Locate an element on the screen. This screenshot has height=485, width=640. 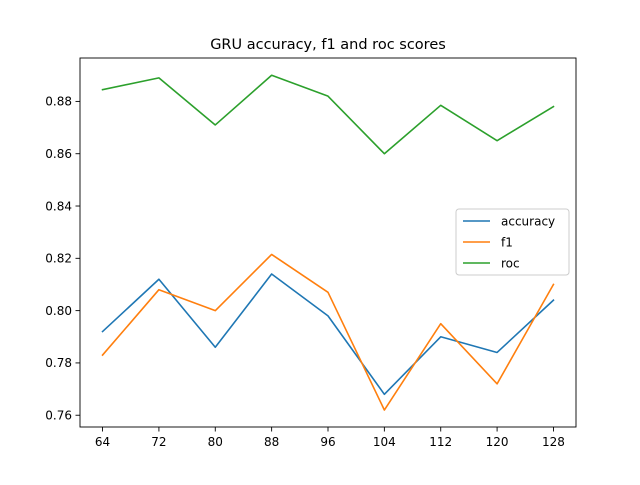
x-tick-label: 112 is located at coordinates (440, 442).